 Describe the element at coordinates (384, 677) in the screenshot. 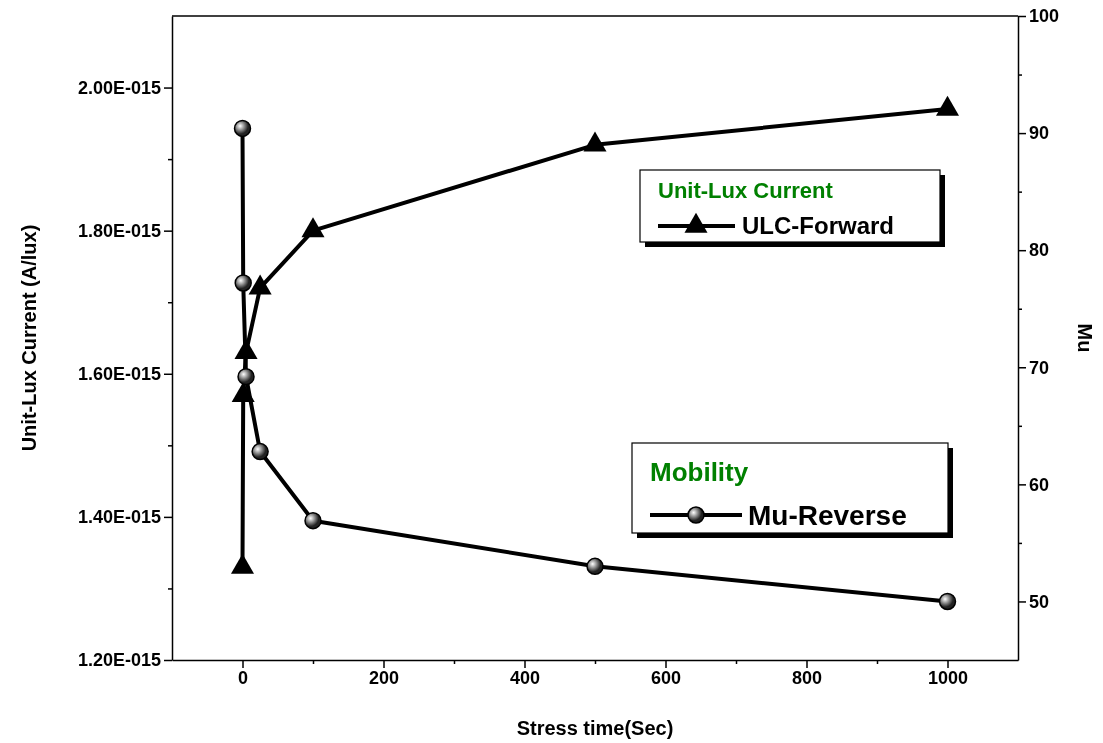

I see `x-tick-label: 200` at that location.